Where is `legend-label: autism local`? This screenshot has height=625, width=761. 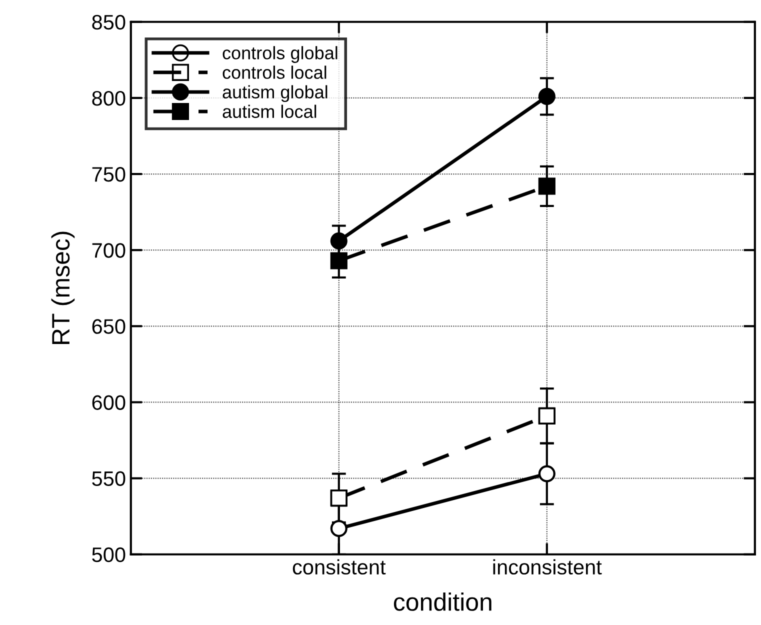 legend-label: autism local is located at coordinates (269, 111).